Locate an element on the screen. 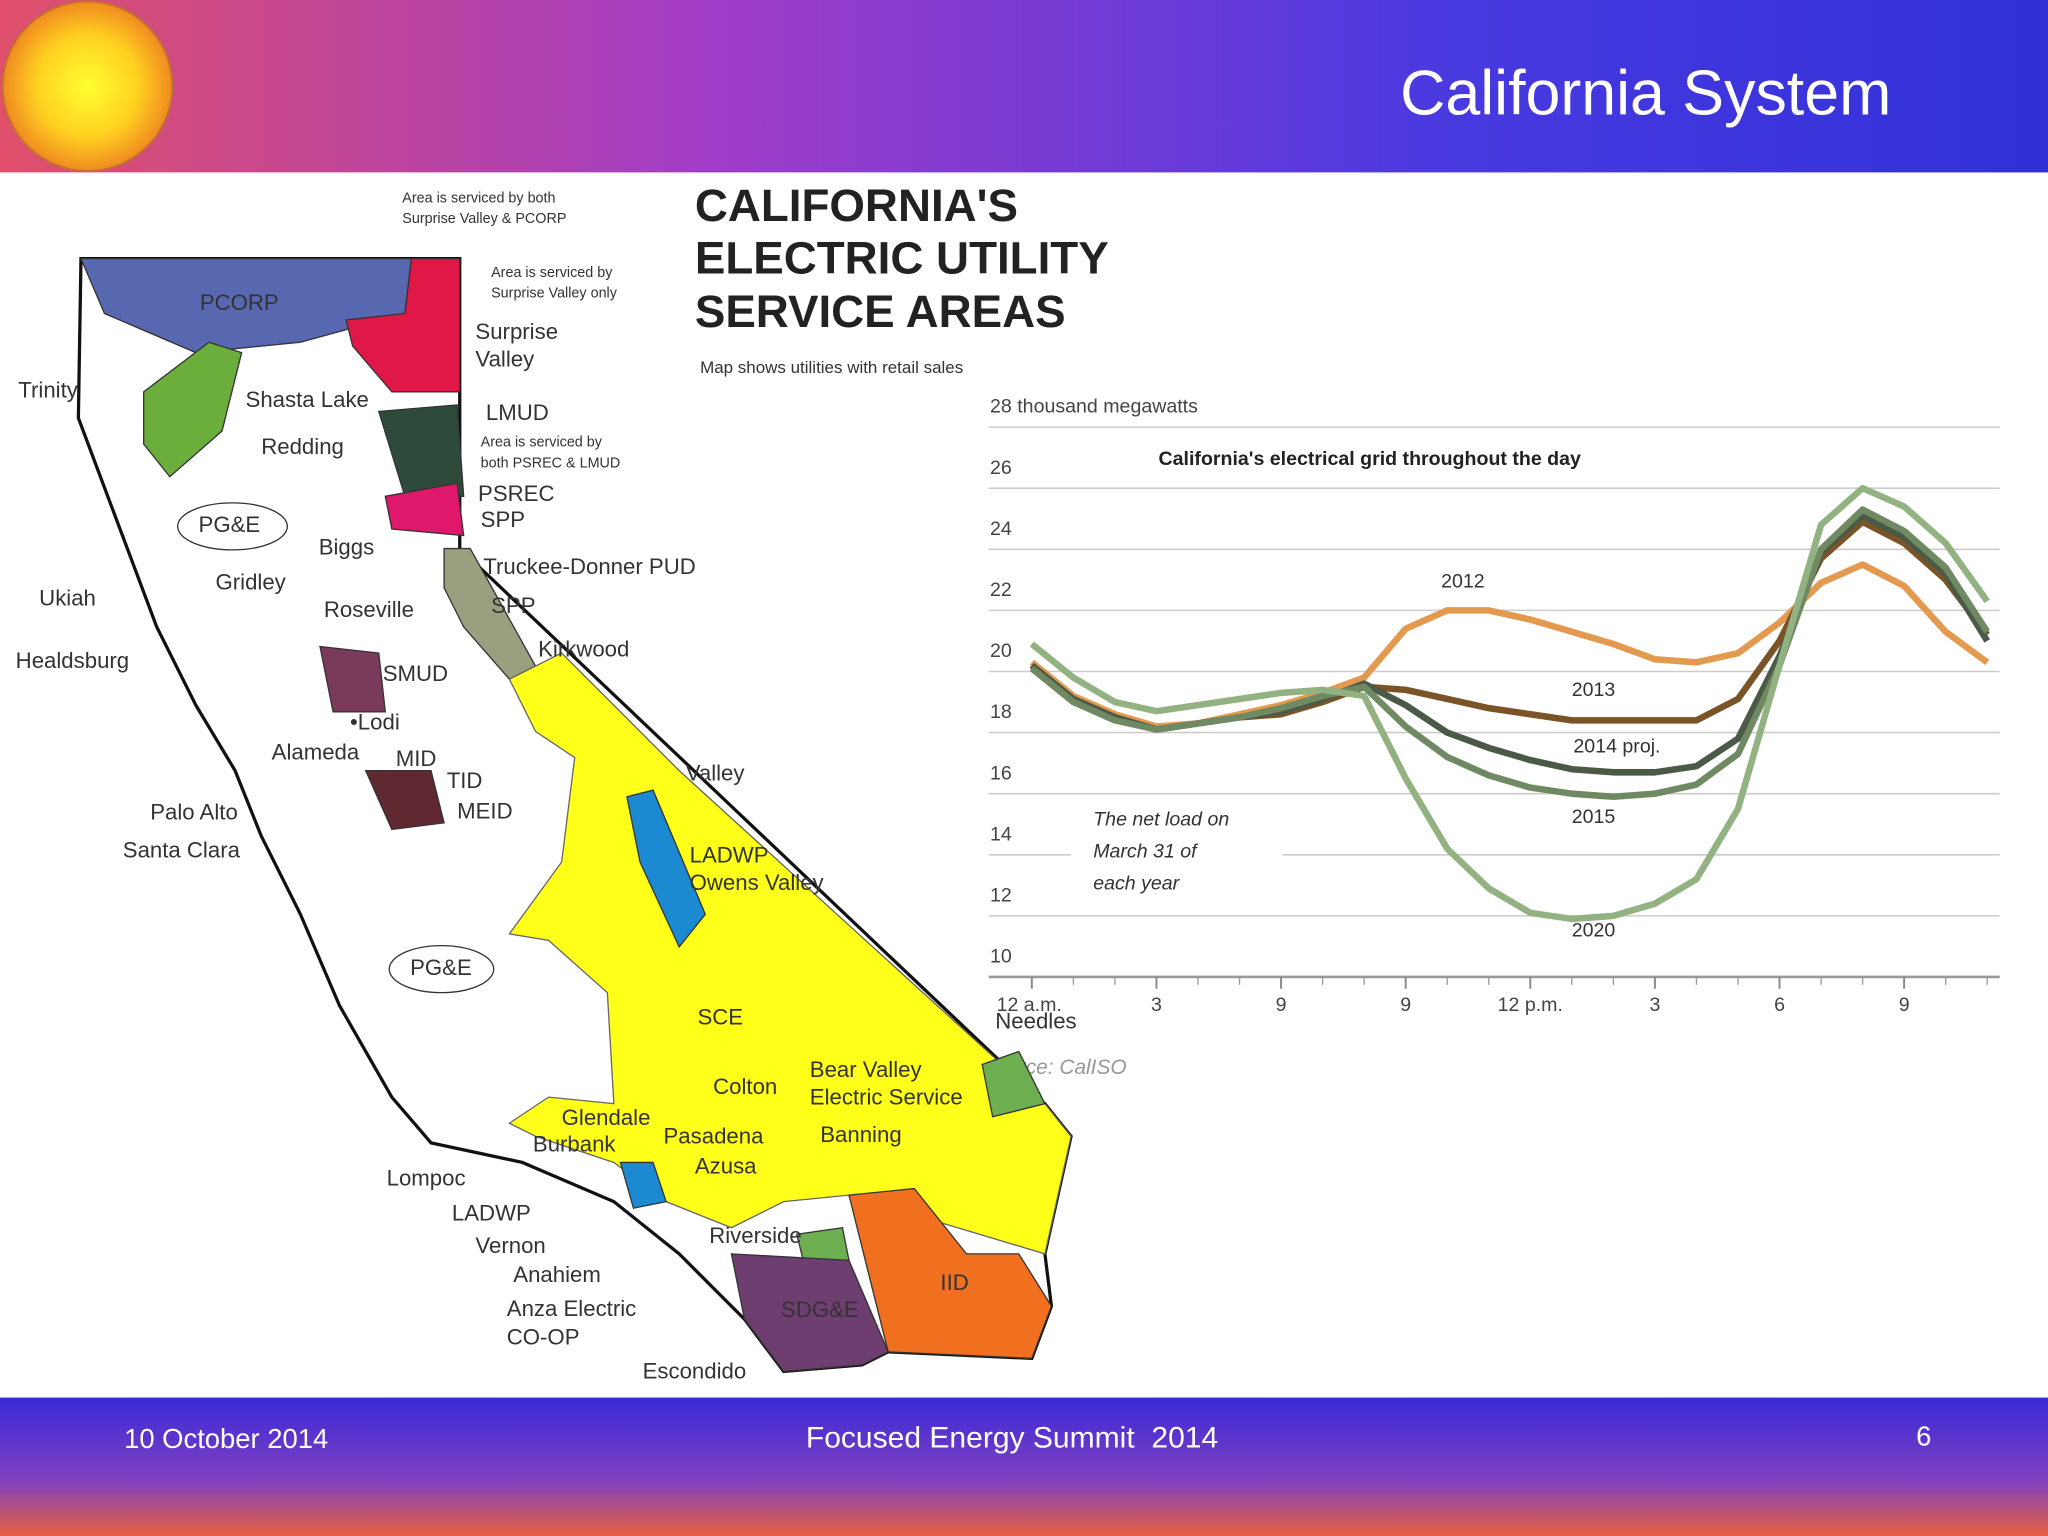 The height and width of the screenshot is (1536, 2048). y-tick-label: 10 is located at coordinates (1001, 957).